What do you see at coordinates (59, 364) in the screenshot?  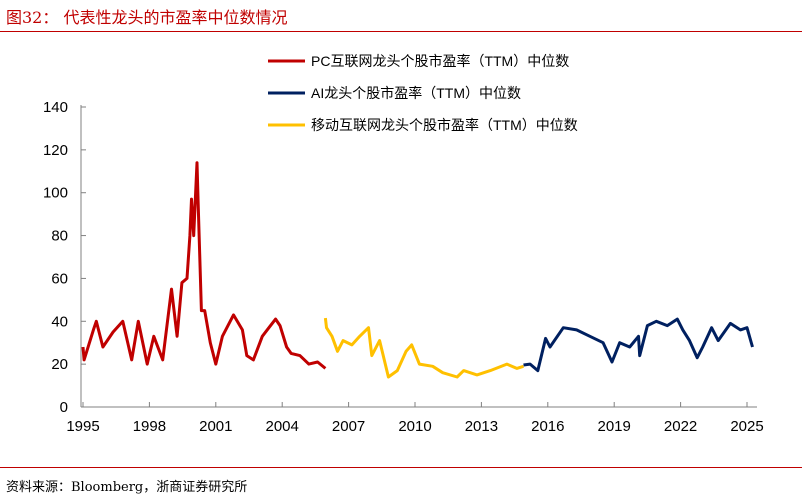 I see `y-tick-label: 20` at bounding box center [59, 364].